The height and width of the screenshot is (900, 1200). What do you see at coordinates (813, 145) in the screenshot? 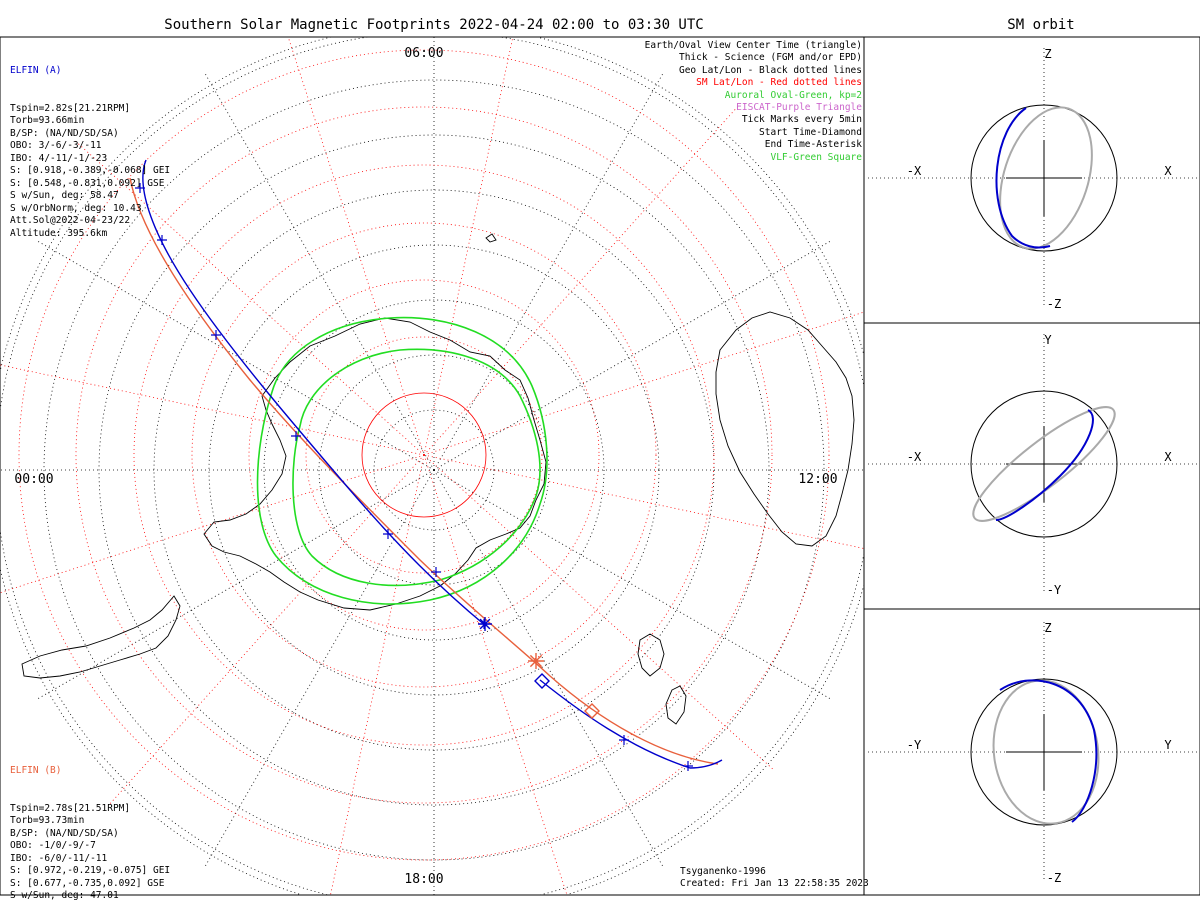
I see `legend-item: End Time-Asterisk` at bounding box center [813, 145].